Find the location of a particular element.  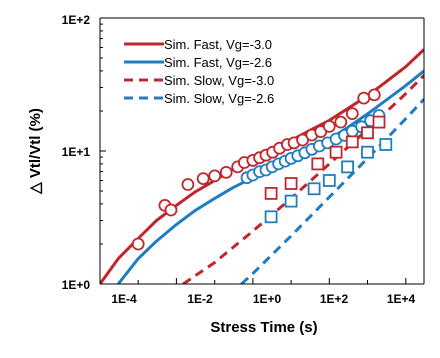

y-tick-label: 1E+2 is located at coordinates (76, 20).